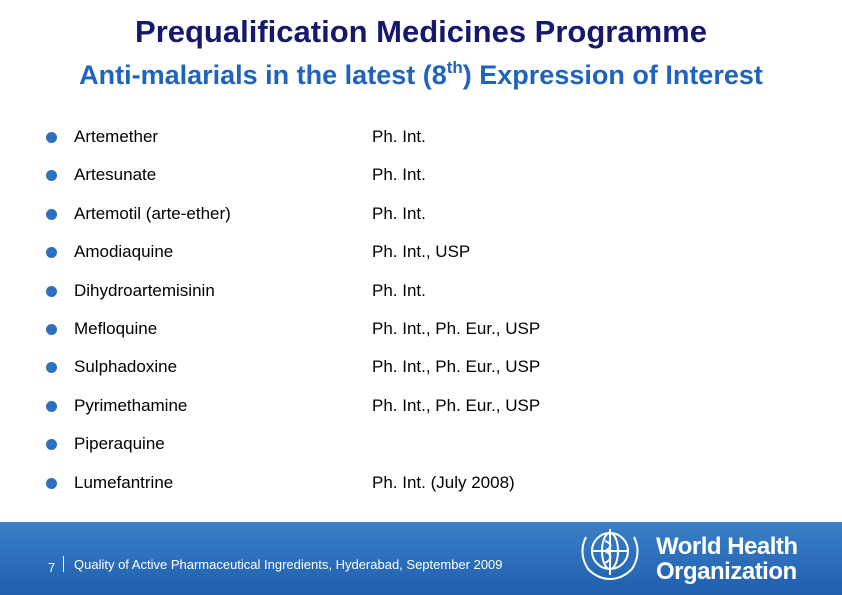 The height and width of the screenshot is (595, 842). What do you see at coordinates (152, 213) in the screenshot?
I see `item-name: Artemotil (arte-ether)` at bounding box center [152, 213].